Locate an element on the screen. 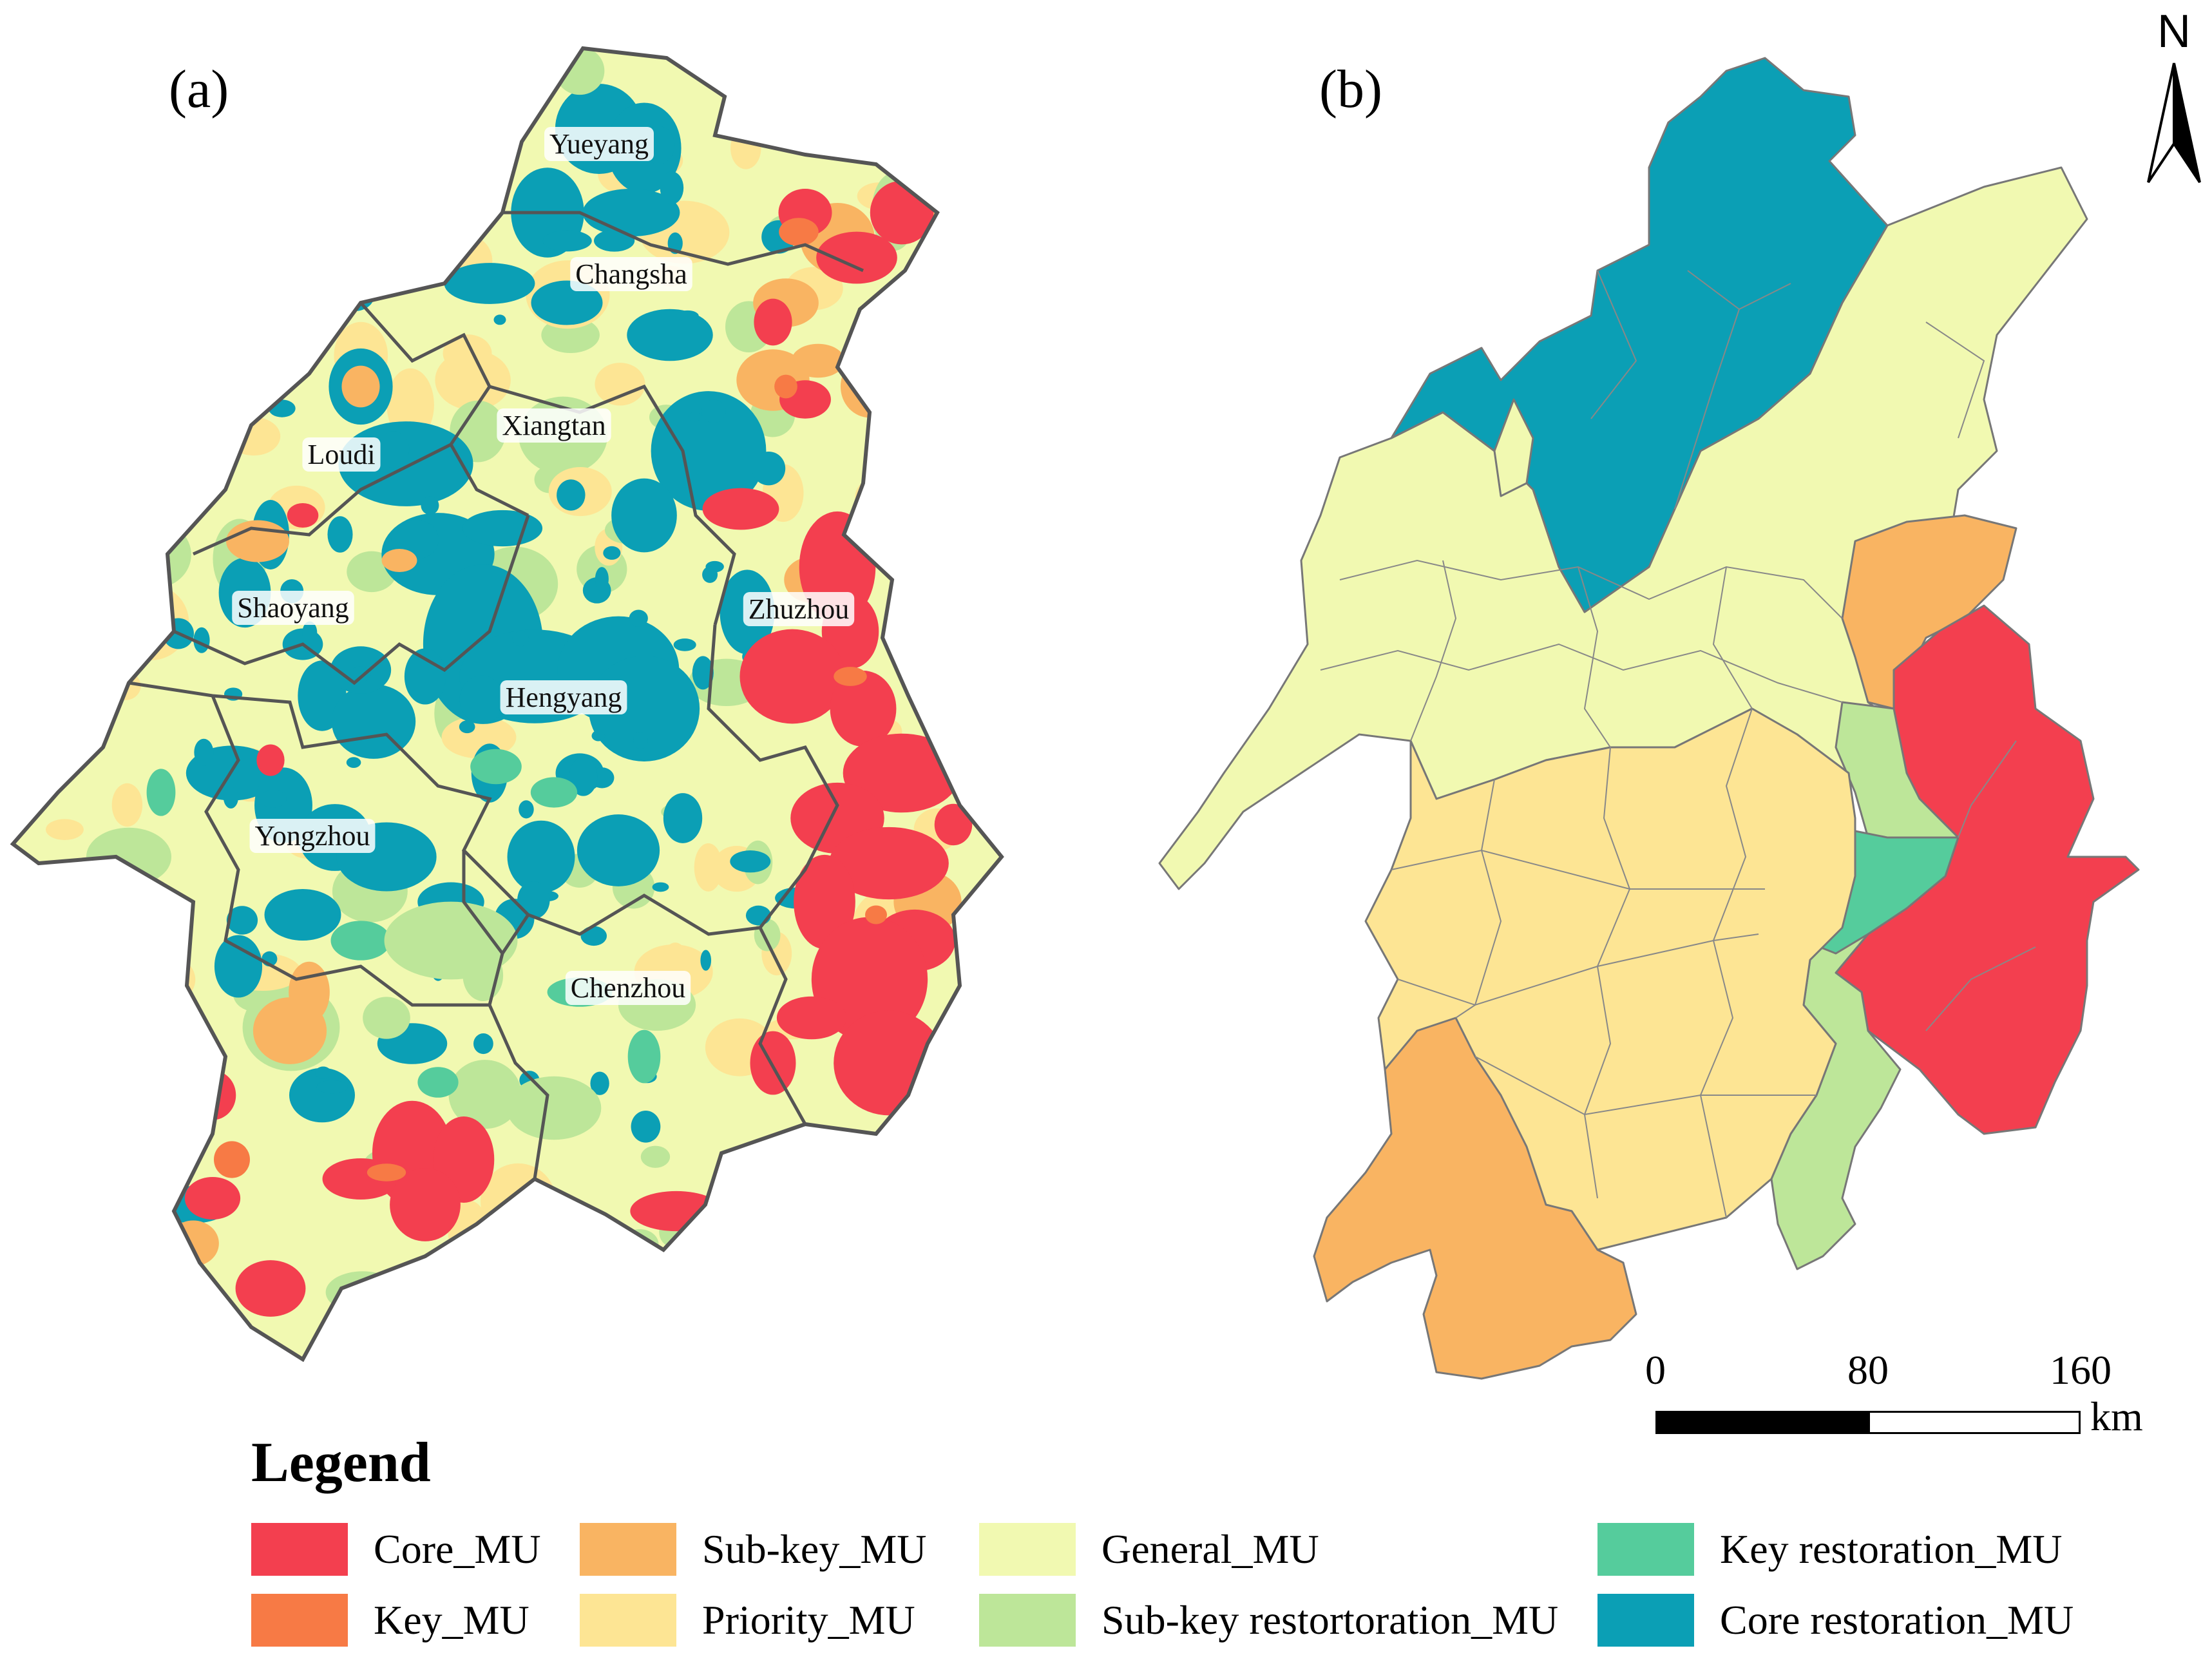  scale-tick-160: 160 is located at coordinates (2081, 1370).